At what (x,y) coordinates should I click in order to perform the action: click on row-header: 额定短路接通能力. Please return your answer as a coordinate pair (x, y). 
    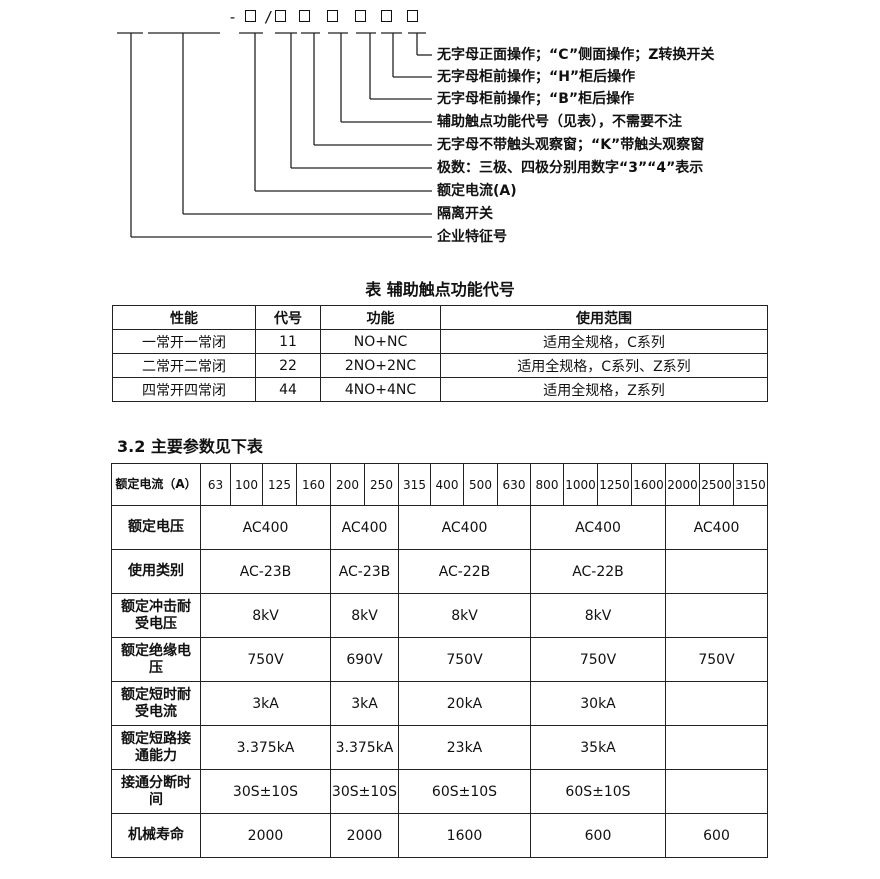
    Looking at the image, I should click on (156, 747).